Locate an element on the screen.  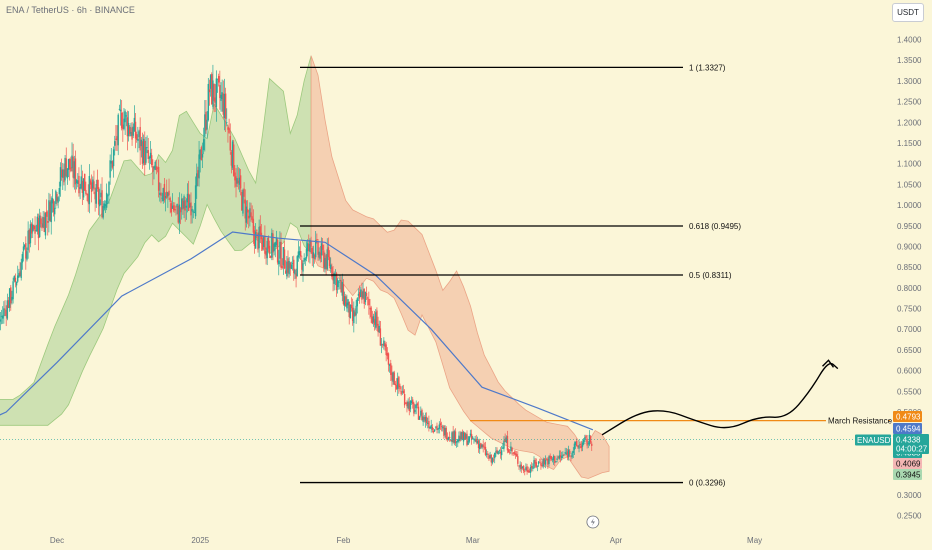
price-axis-label: 1.0500 is located at coordinates (909, 184).